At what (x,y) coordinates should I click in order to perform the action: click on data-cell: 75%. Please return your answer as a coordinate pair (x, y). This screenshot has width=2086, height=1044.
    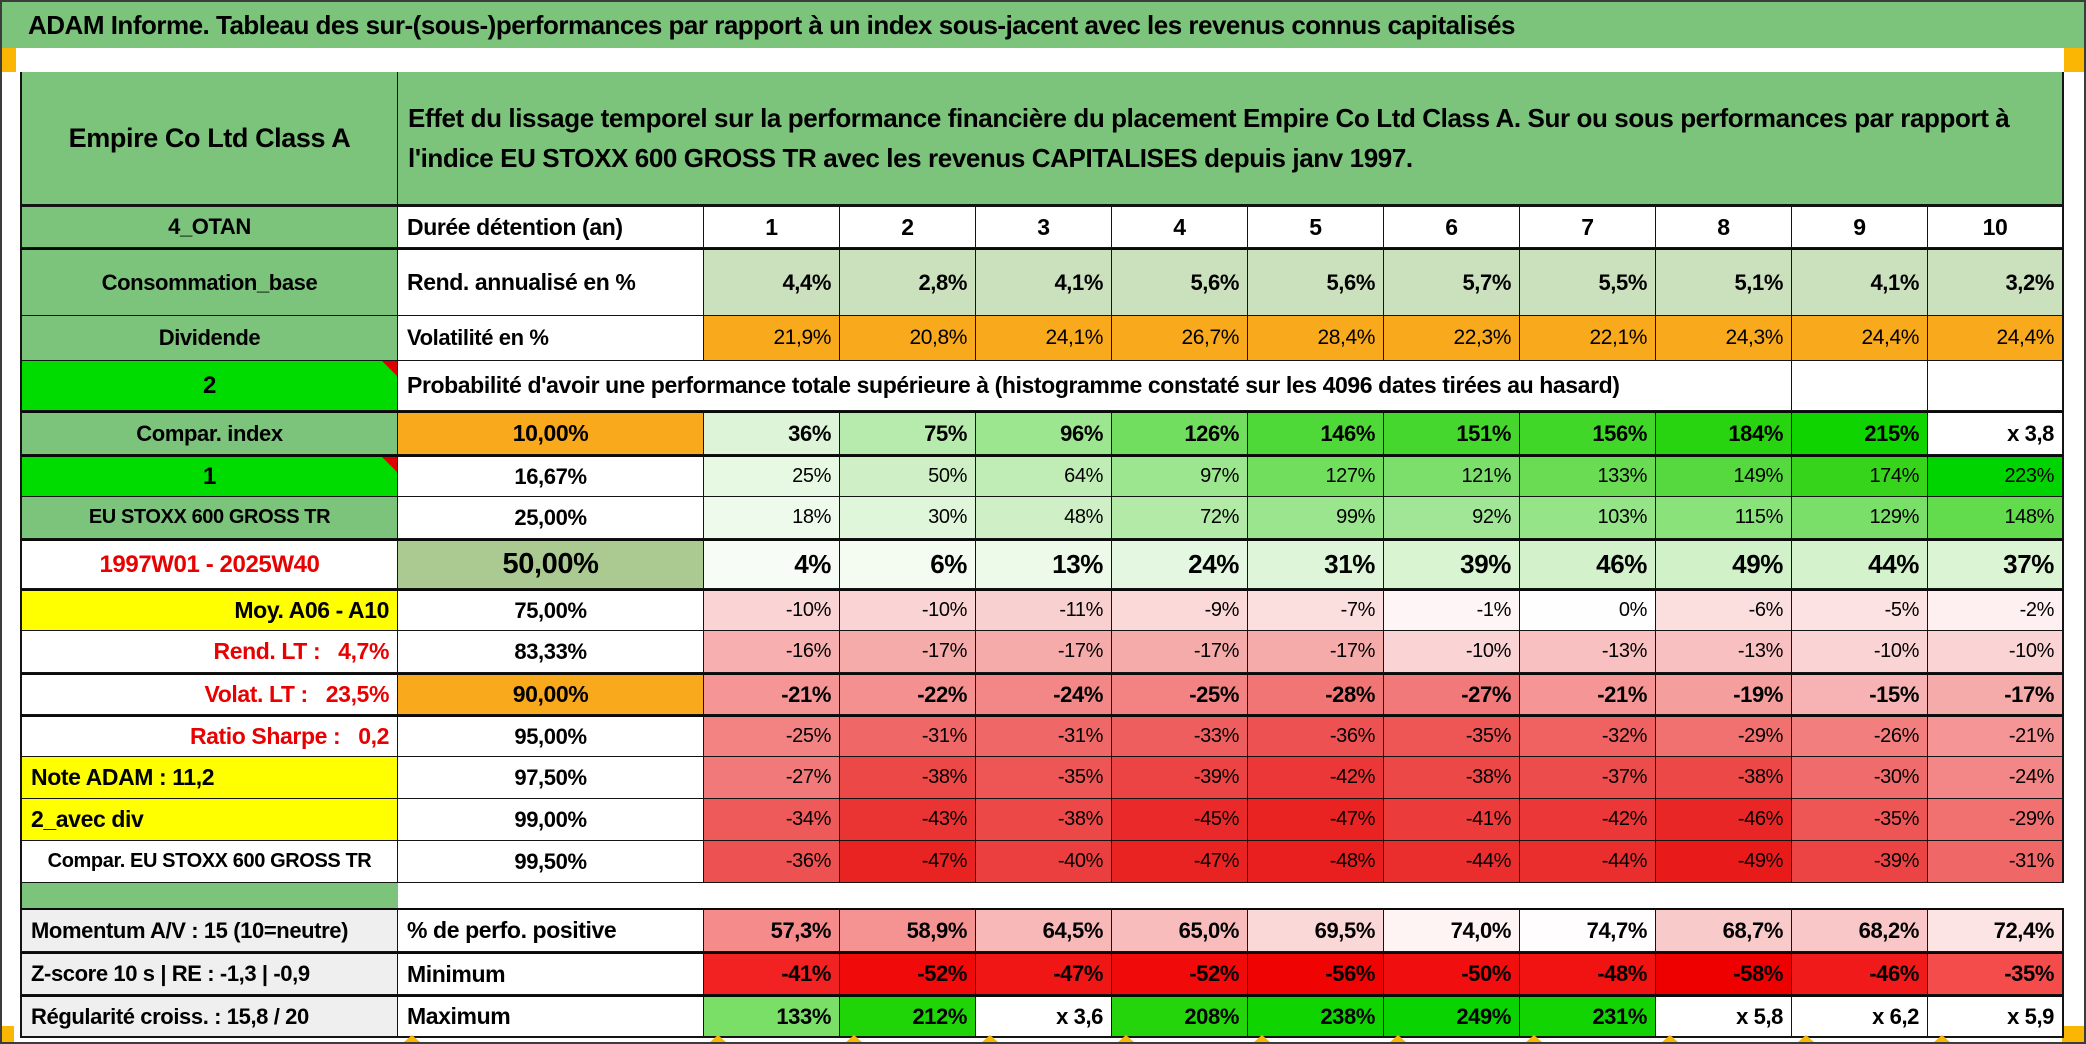
    Looking at the image, I should click on (908, 433).